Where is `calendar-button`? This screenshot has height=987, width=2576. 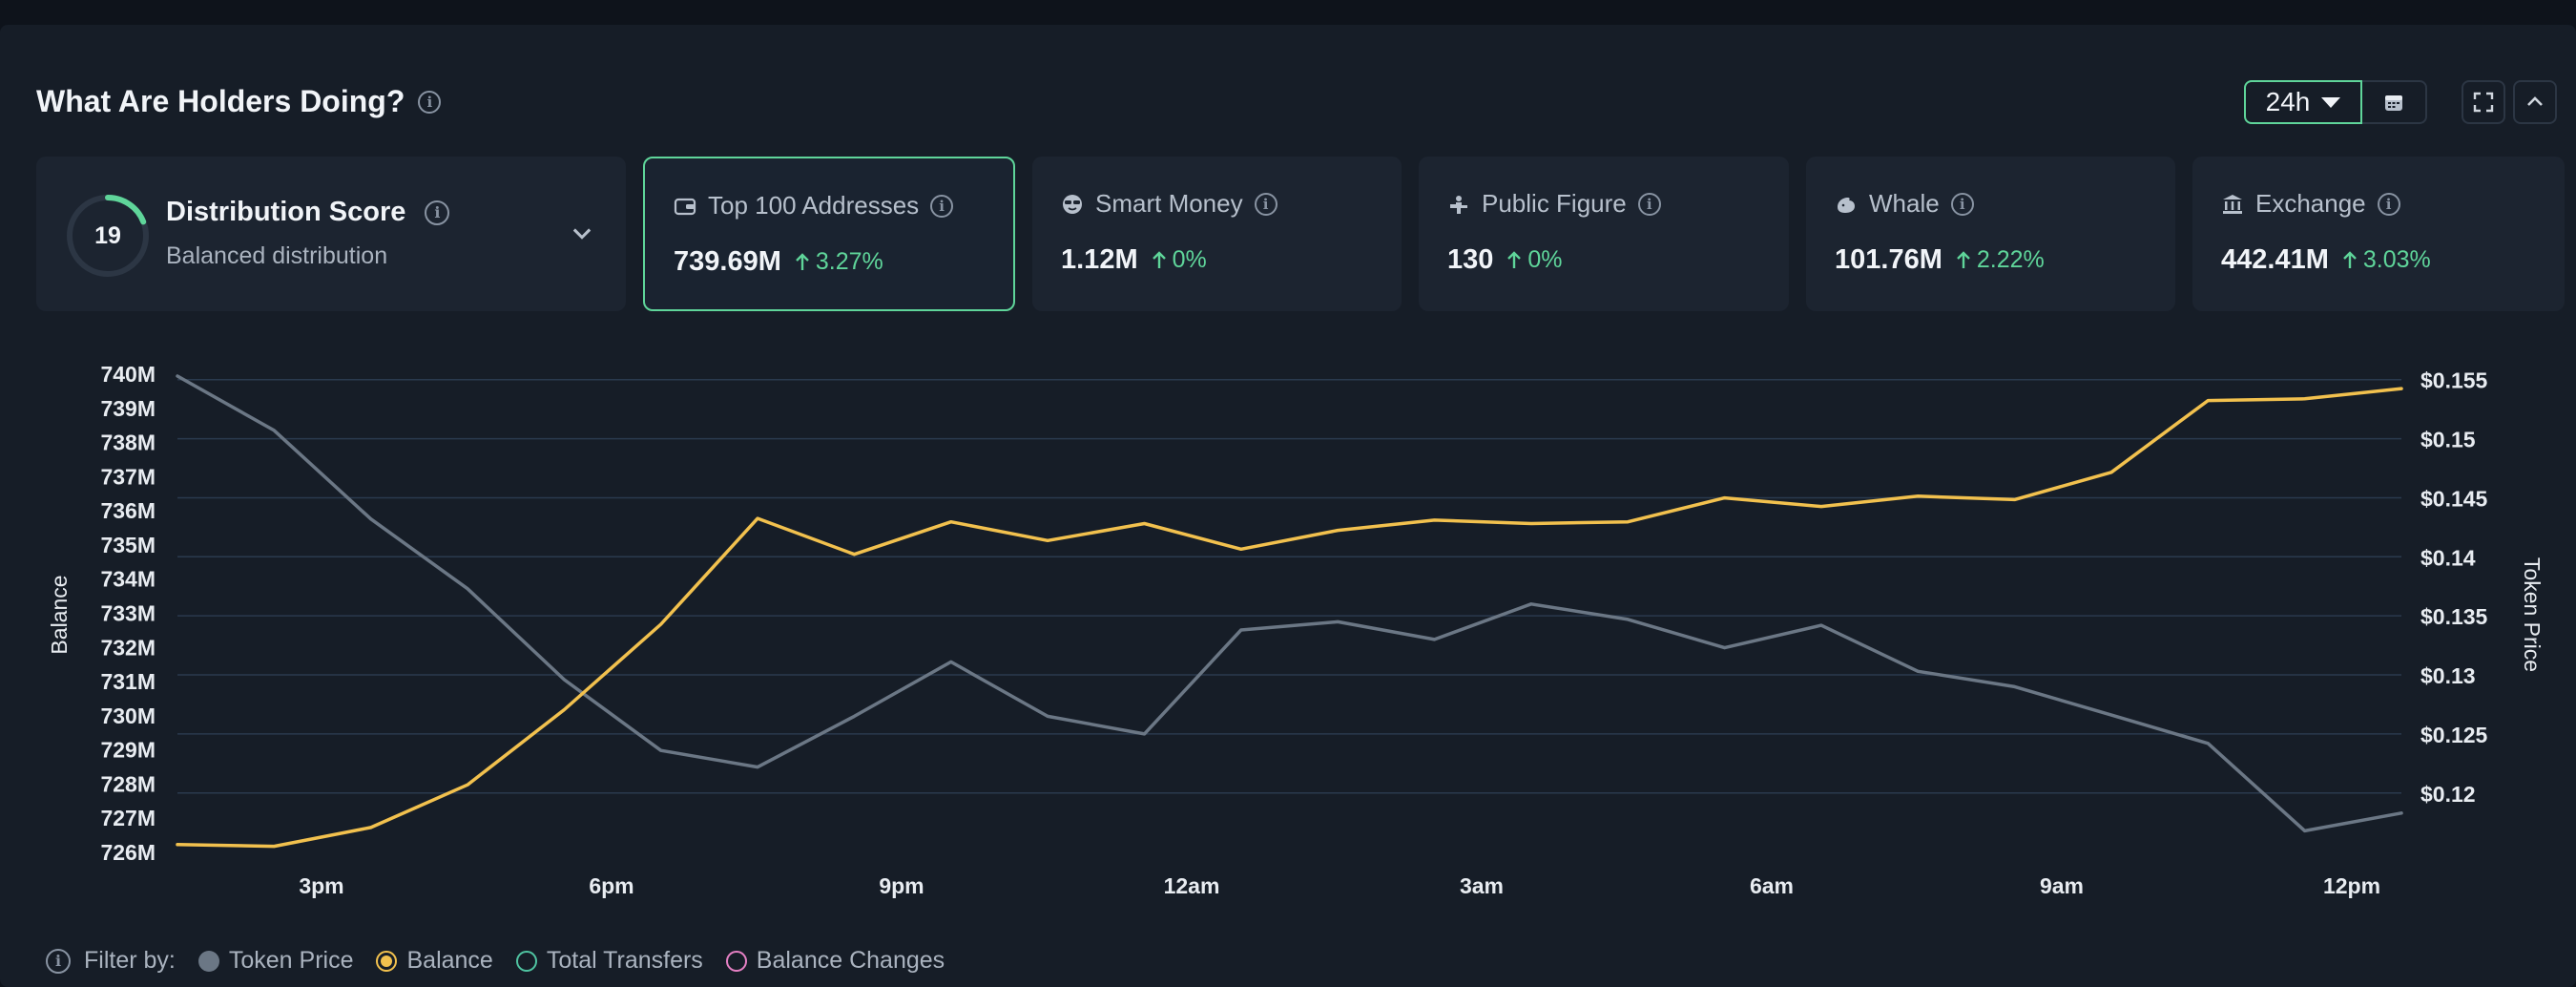 calendar-button is located at coordinates (2394, 102).